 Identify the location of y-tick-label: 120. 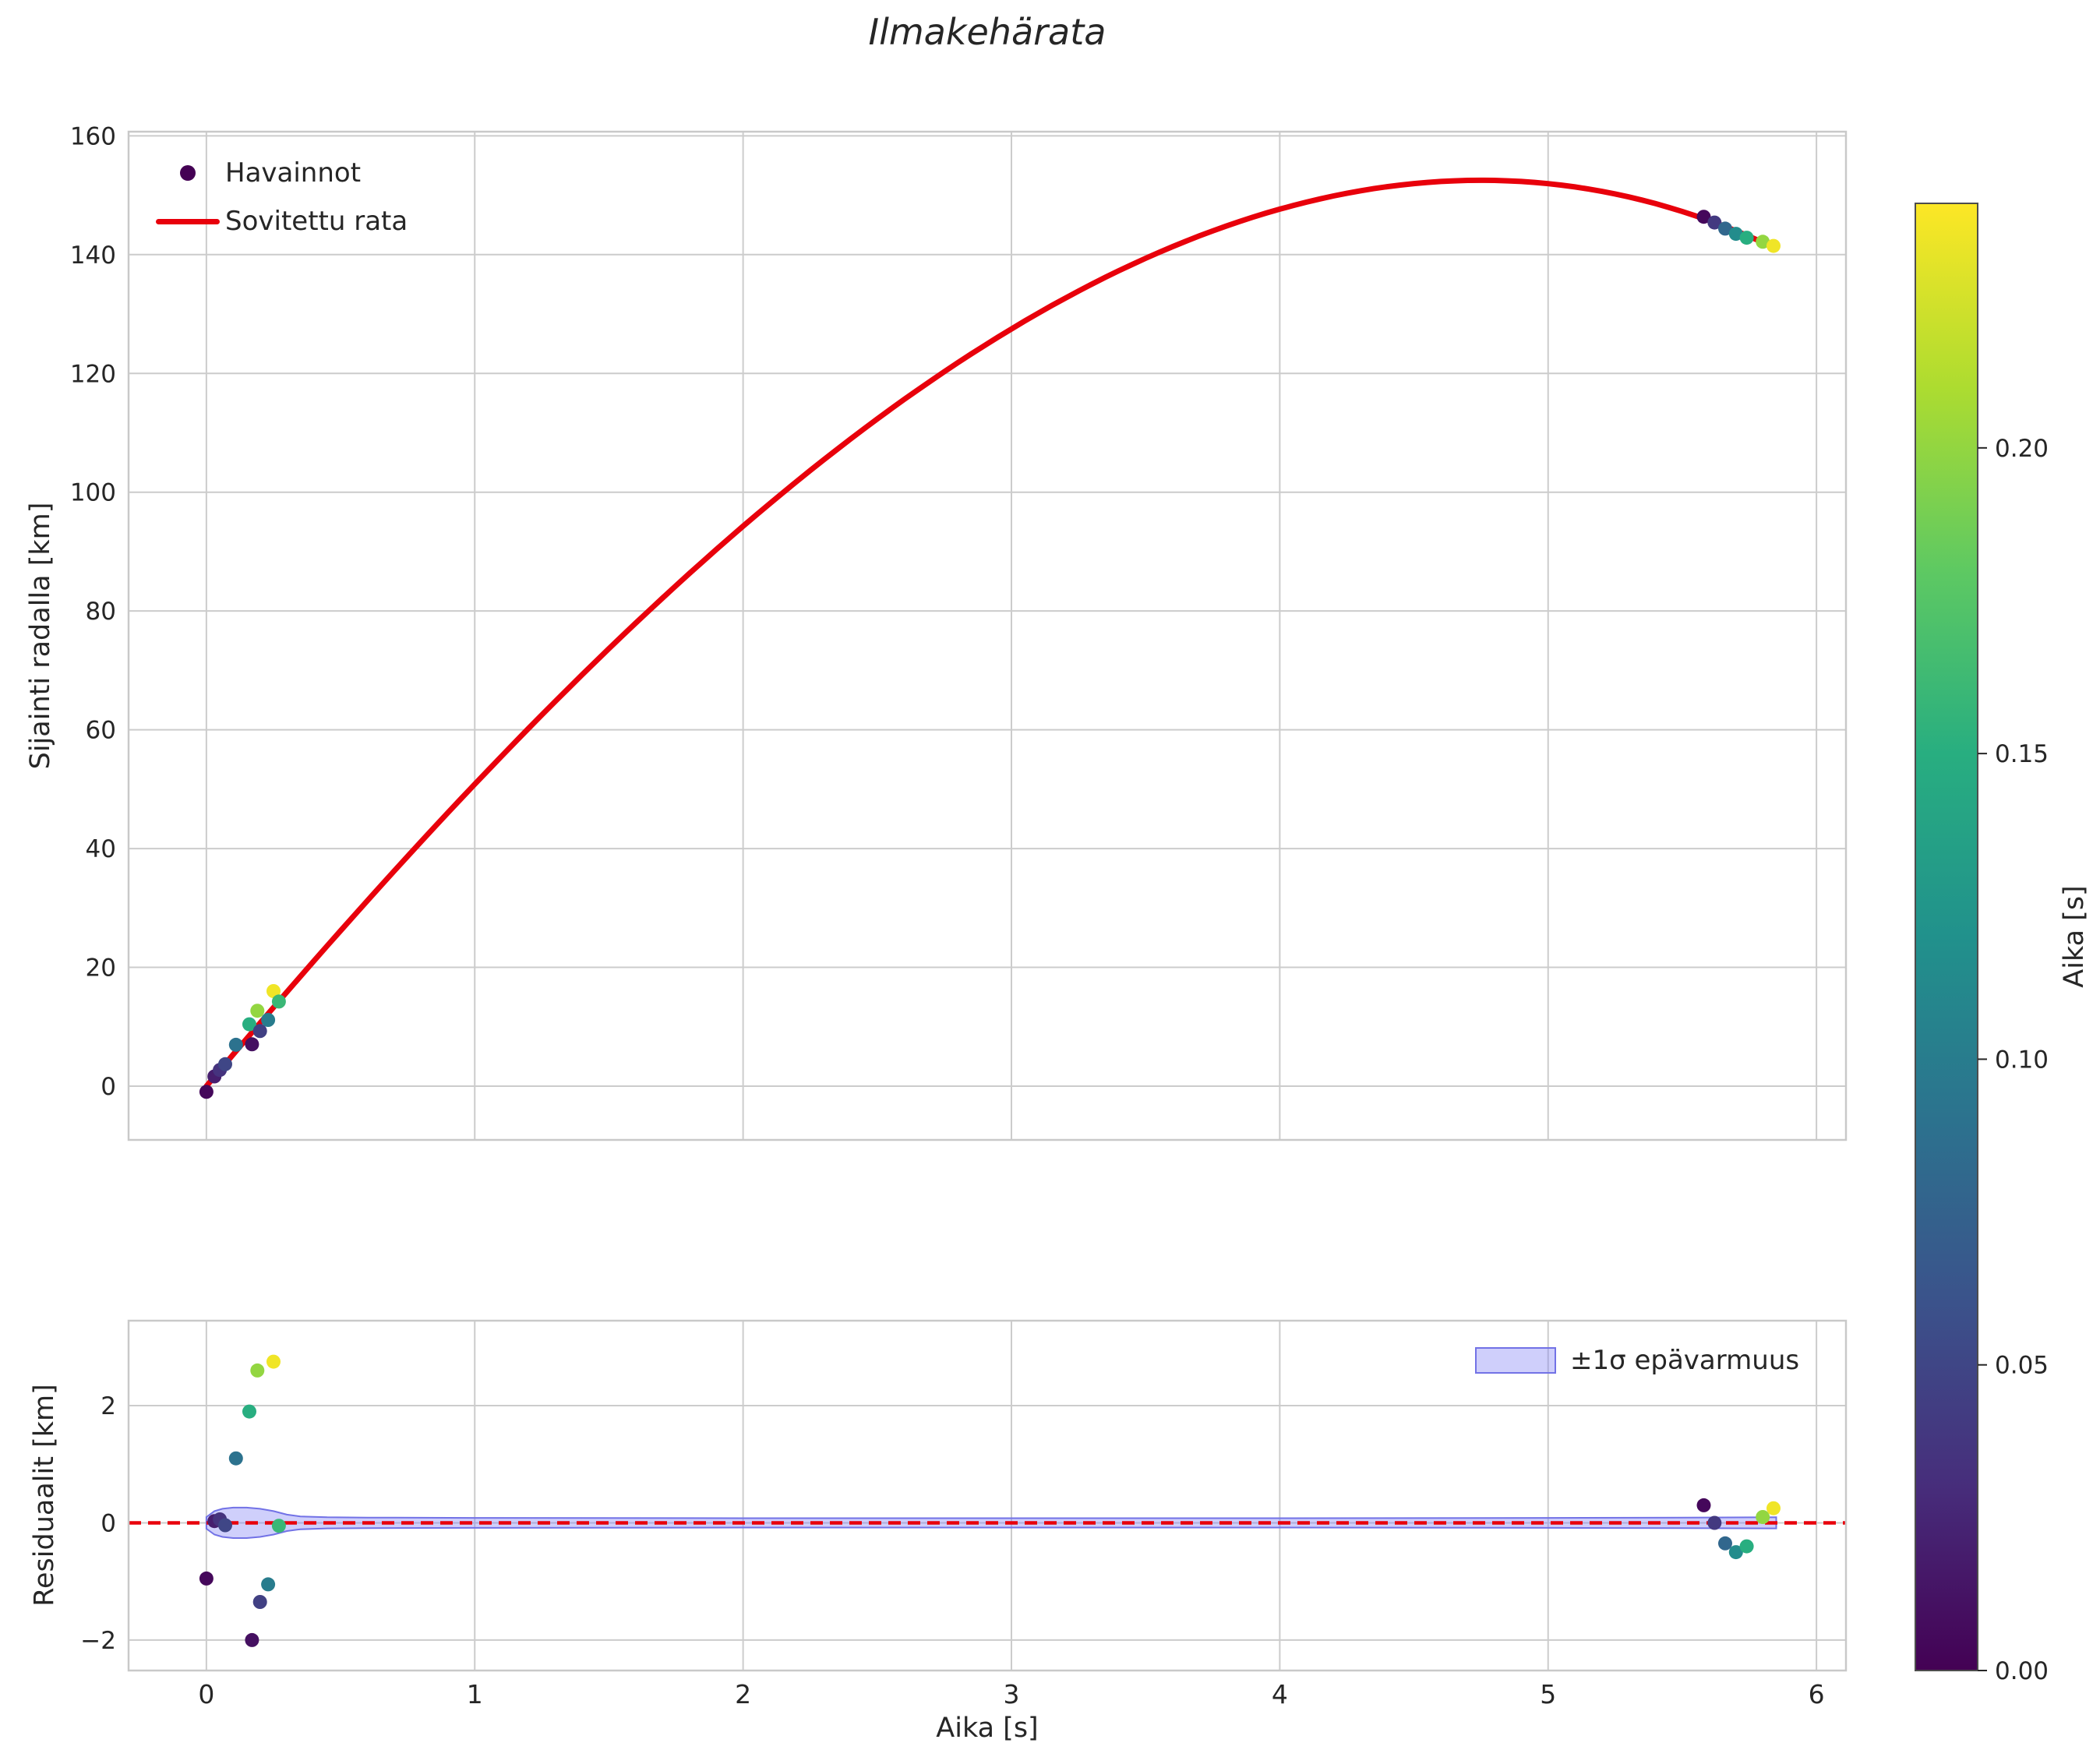
(93, 374).